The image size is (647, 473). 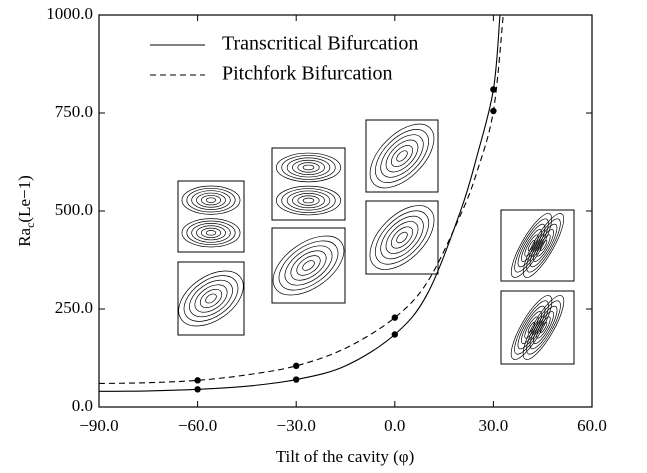 What do you see at coordinates (82, 405) in the screenshot?
I see `y-tick-label: 0.0` at bounding box center [82, 405].